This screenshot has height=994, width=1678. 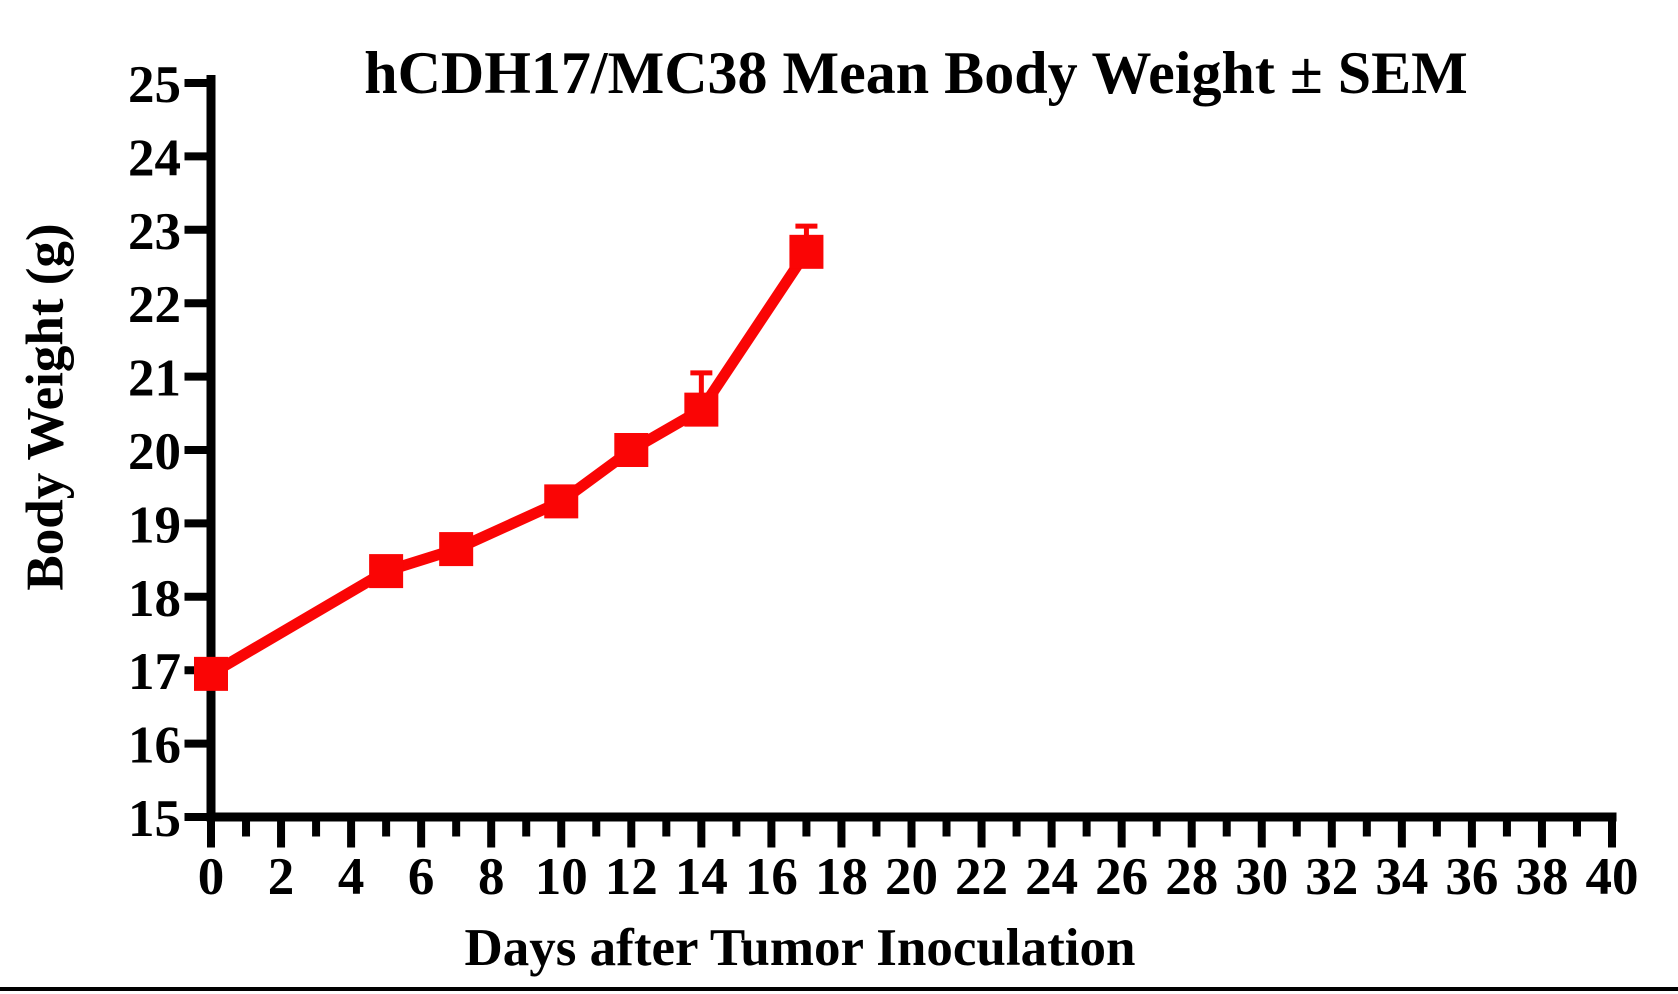 What do you see at coordinates (1471, 877) in the screenshot?
I see `x-tick-label: 36` at bounding box center [1471, 877].